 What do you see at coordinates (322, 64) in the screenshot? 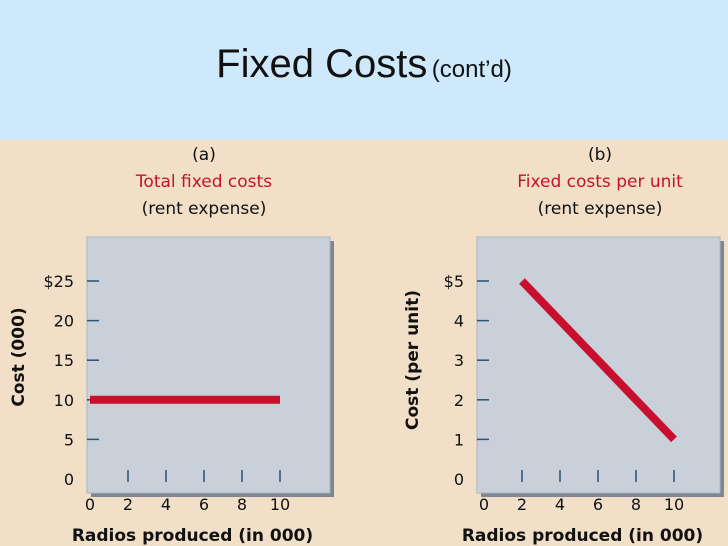
I see `slide-title-main: Fixed Costs` at bounding box center [322, 64].